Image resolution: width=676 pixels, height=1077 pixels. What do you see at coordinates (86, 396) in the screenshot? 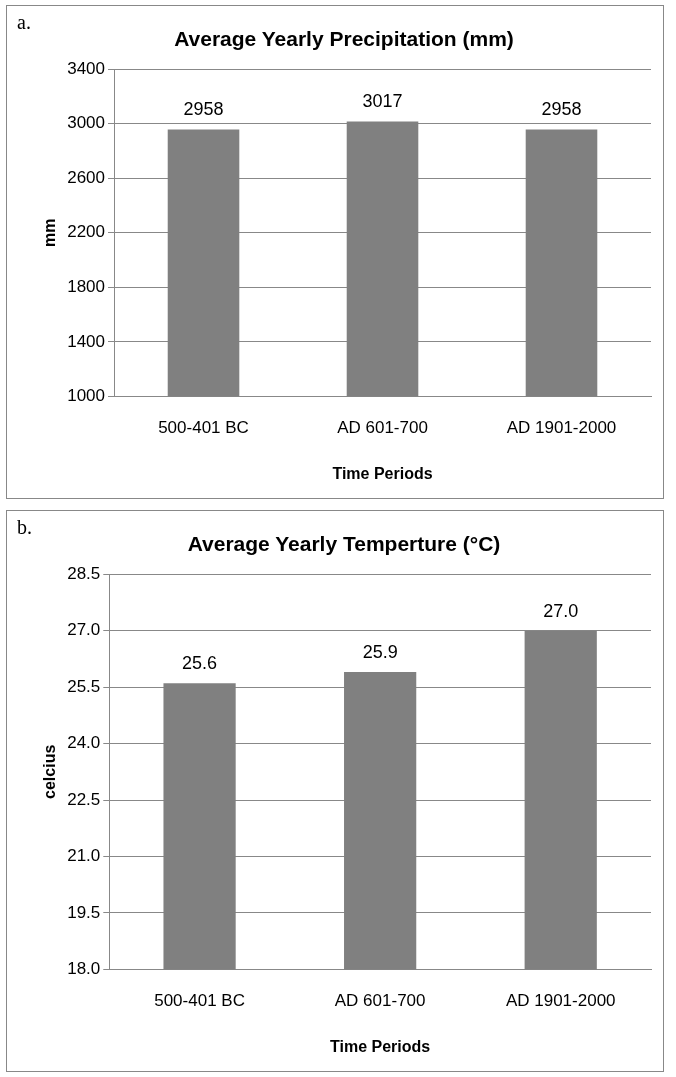
I see `y-tick-label: 1000` at bounding box center [86, 396].